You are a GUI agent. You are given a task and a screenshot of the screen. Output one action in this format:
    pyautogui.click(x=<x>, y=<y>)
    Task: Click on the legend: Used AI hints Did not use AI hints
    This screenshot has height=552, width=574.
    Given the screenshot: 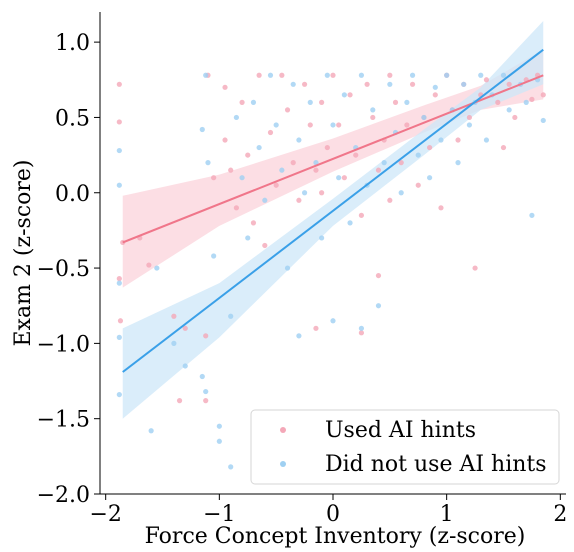 What is the action you would take?
    pyautogui.click(x=405, y=447)
    